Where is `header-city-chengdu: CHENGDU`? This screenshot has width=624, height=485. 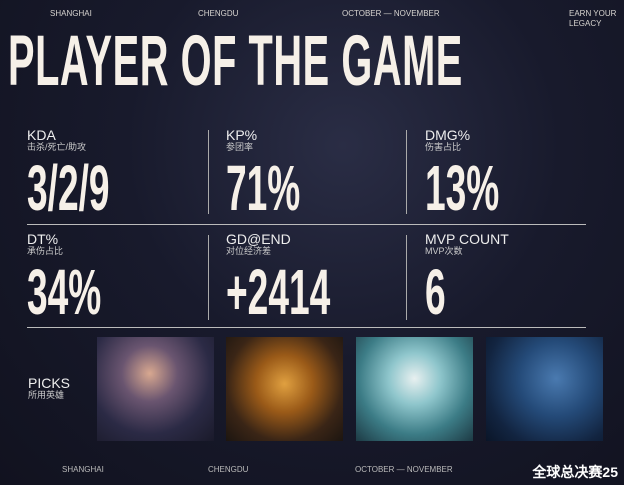
header-city-chengdu: CHENGDU is located at coordinates (218, 13).